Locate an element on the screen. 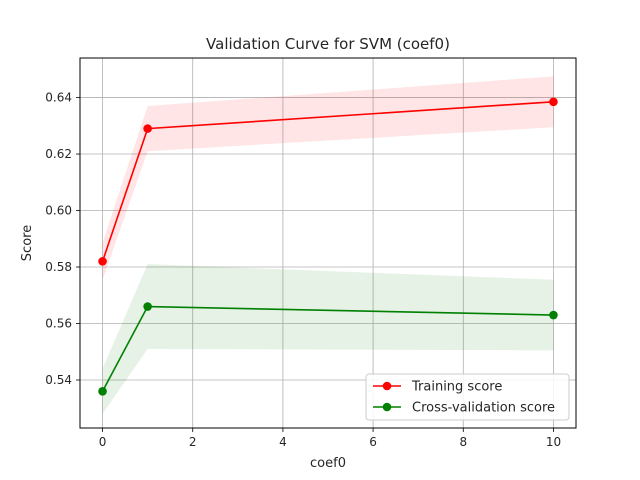 The width and height of the screenshot is (640, 480). legend: Training score Cross-validation score is located at coordinates (467, 397).